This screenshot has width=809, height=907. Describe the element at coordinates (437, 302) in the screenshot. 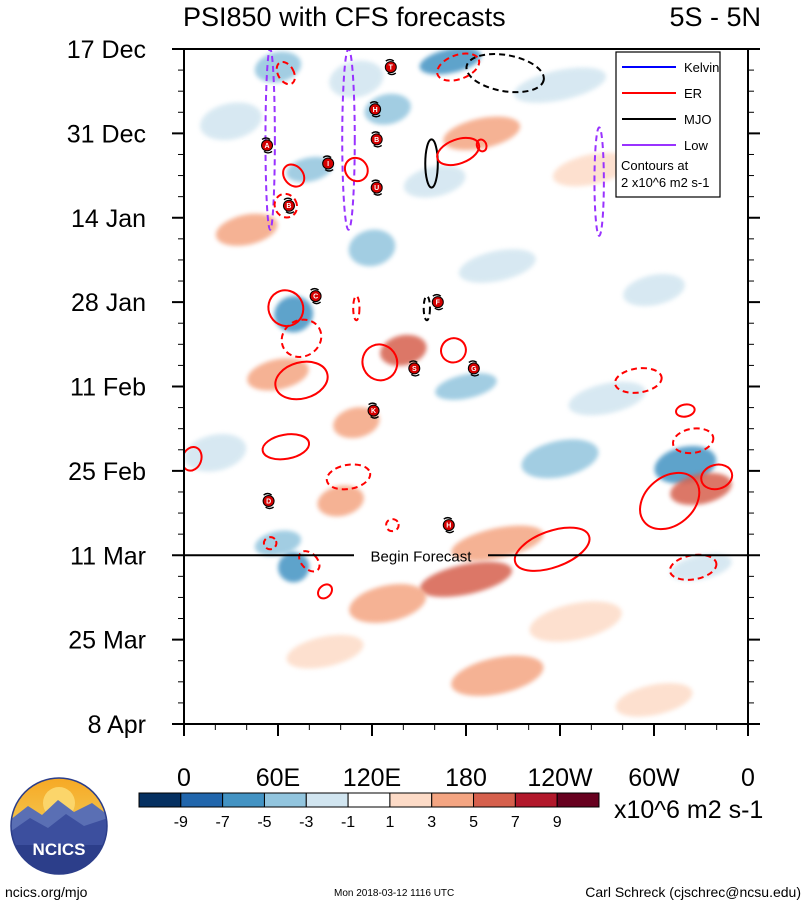

I see `storm-marker: F` at that location.